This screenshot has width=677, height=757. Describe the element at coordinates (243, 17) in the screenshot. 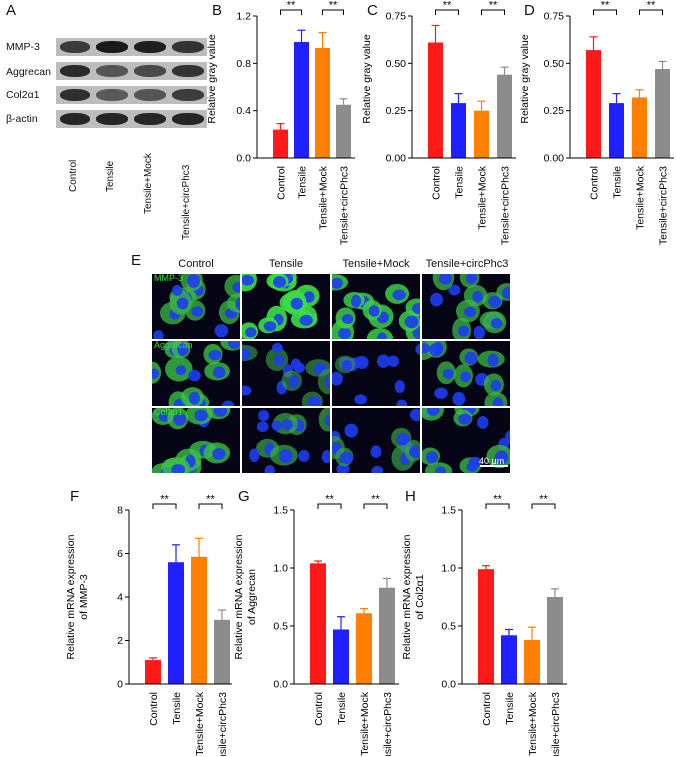

I see `y-tick-label-b: 1.2` at that location.